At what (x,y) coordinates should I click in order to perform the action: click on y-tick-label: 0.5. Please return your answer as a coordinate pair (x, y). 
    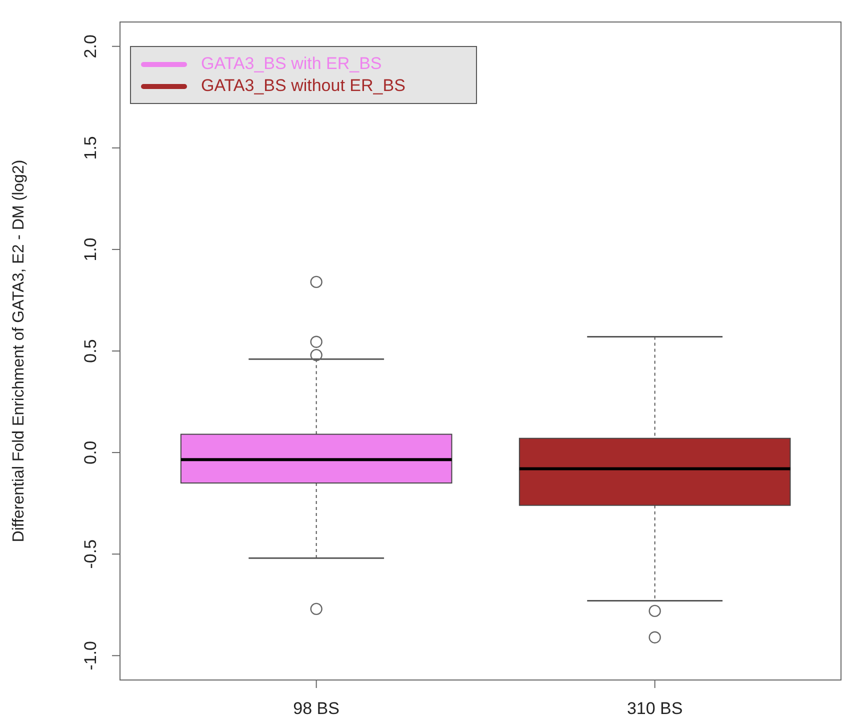
    Looking at the image, I should click on (90, 351).